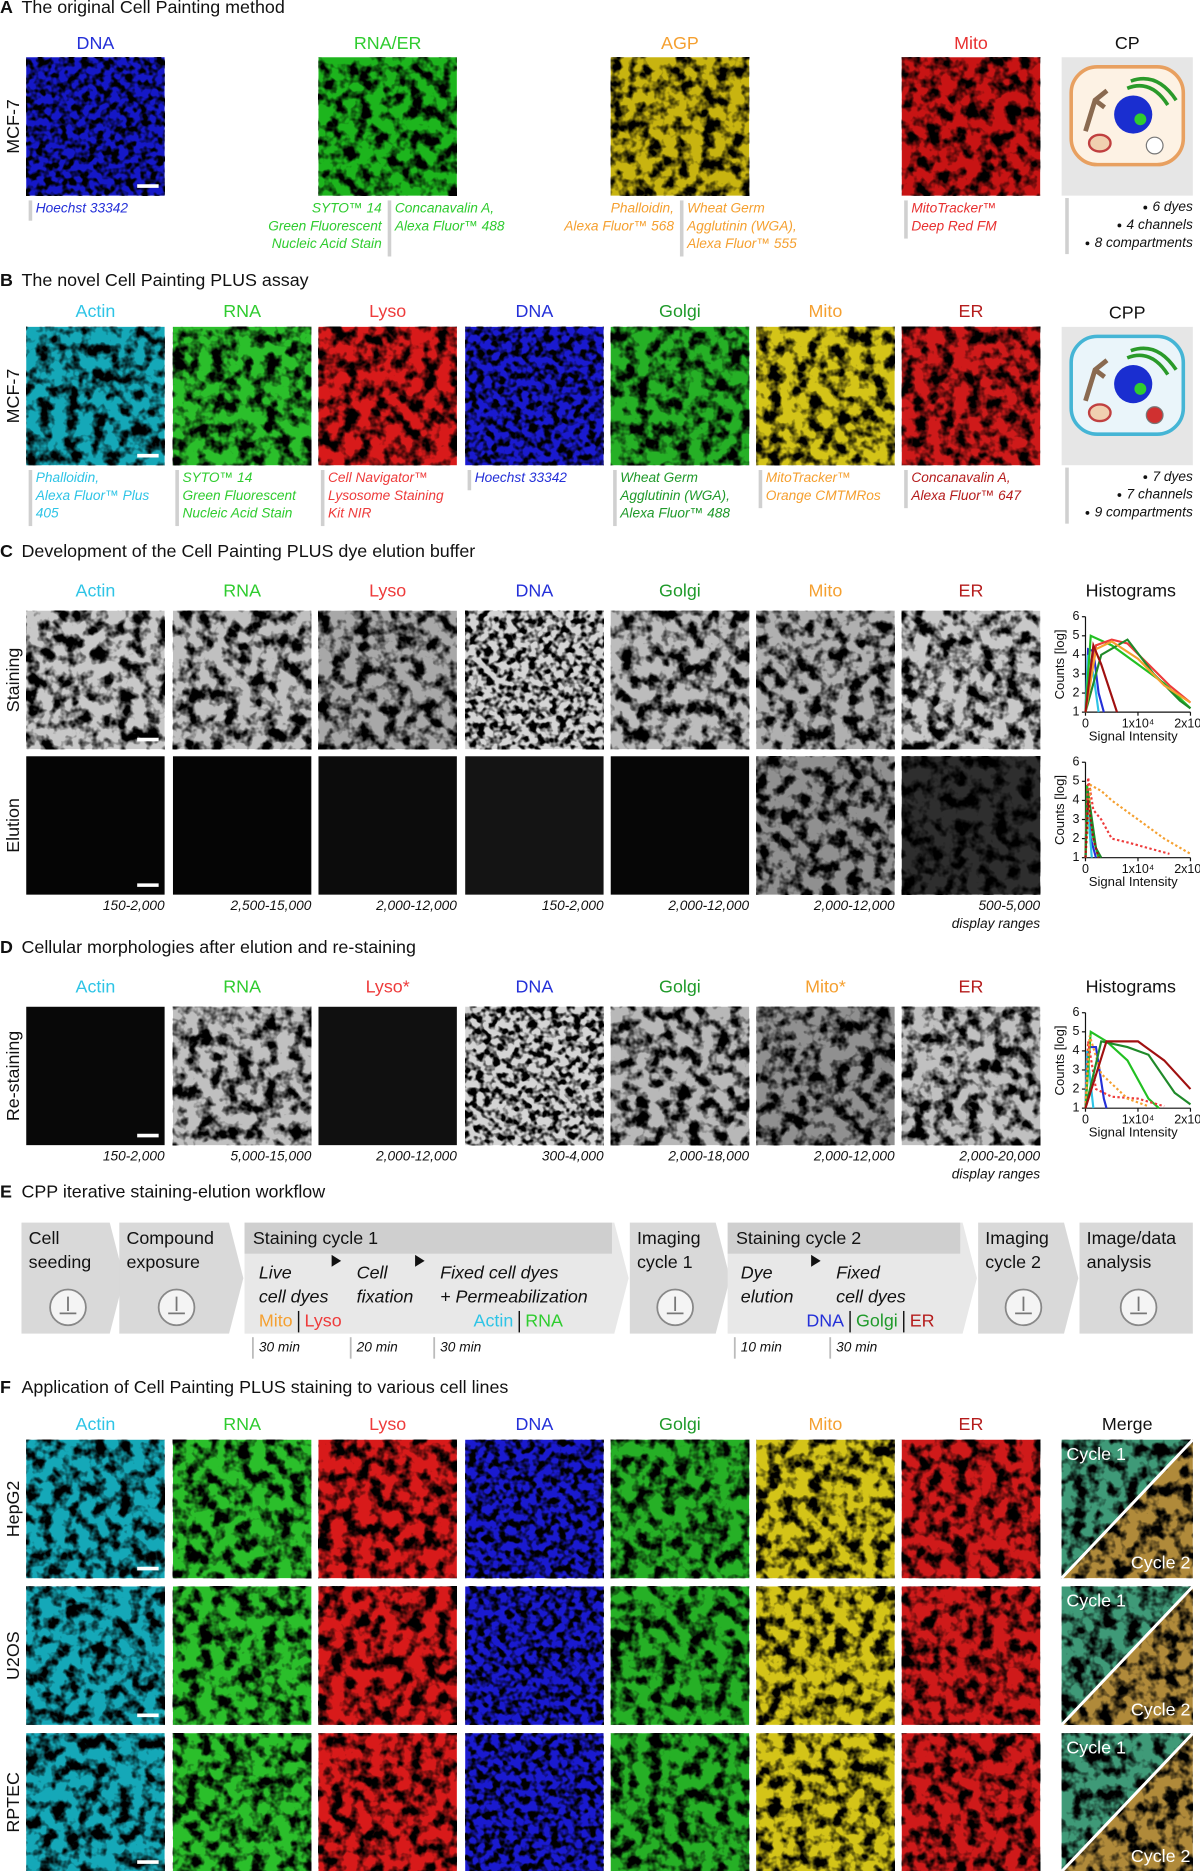 The width and height of the screenshot is (1200, 1871). Describe the element at coordinates (767, 1297) in the screenshot. I see `substep-label: elution` at that location.